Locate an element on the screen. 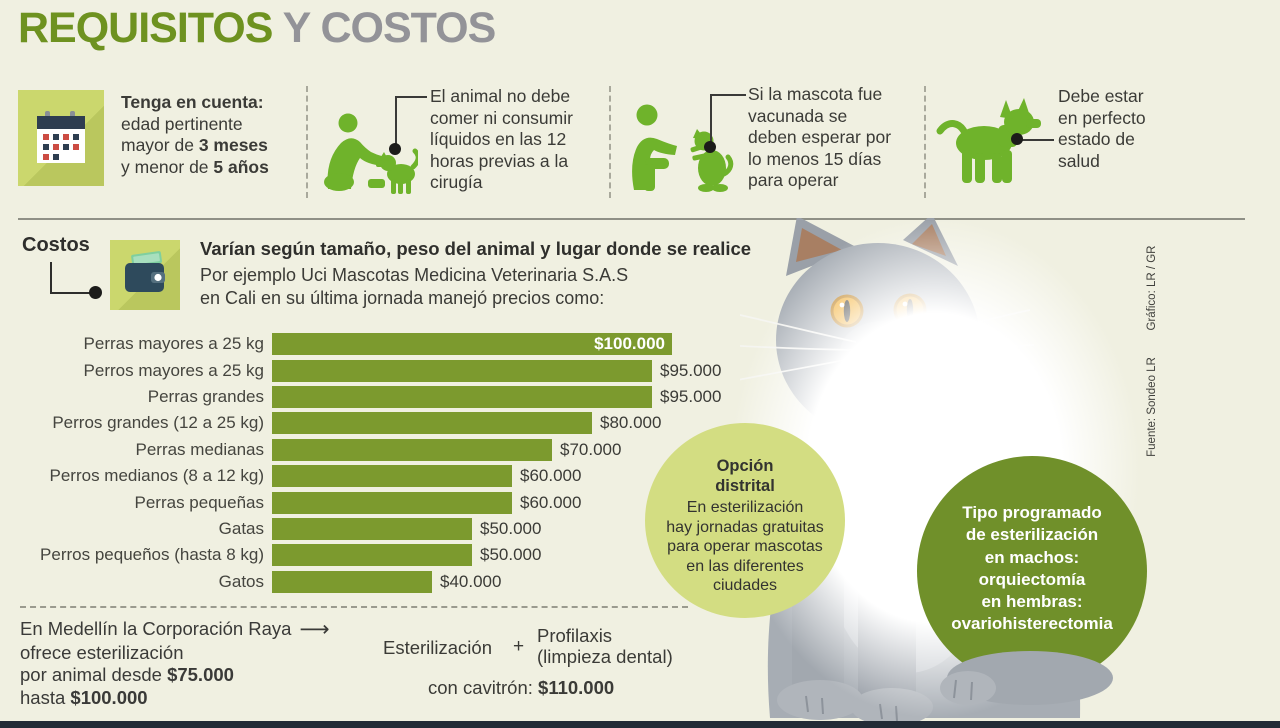 The width and height of the screenshot is (1280, 728). chart-row: Perros grandes (12 a 25 kg) $80.000 is located at coordinates (380, 423).